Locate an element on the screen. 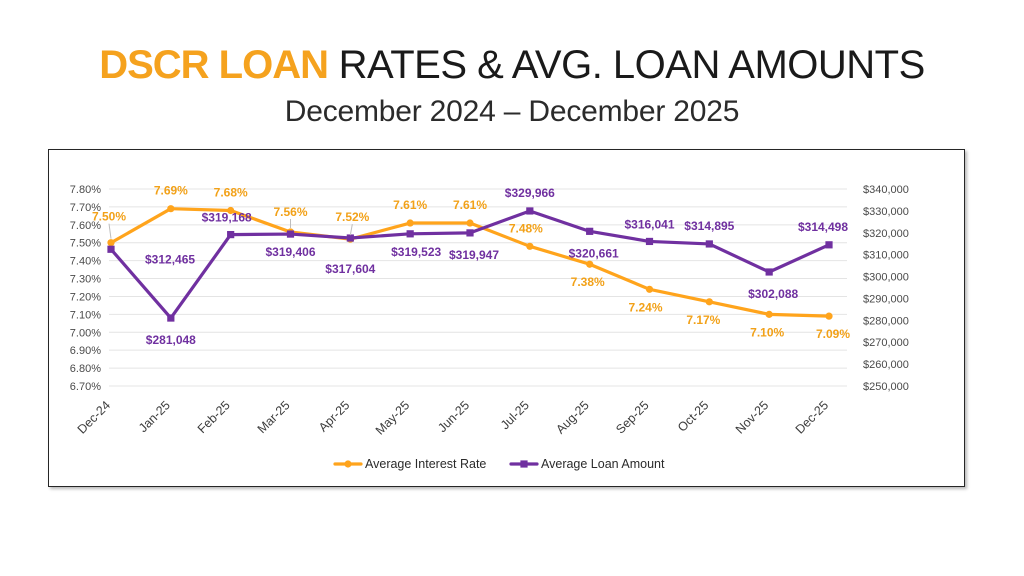 Image resolution: width=1024 pixels, height=576 pixels. y-axis-left-tick: 7.20% is located at coordinates (85, 297).